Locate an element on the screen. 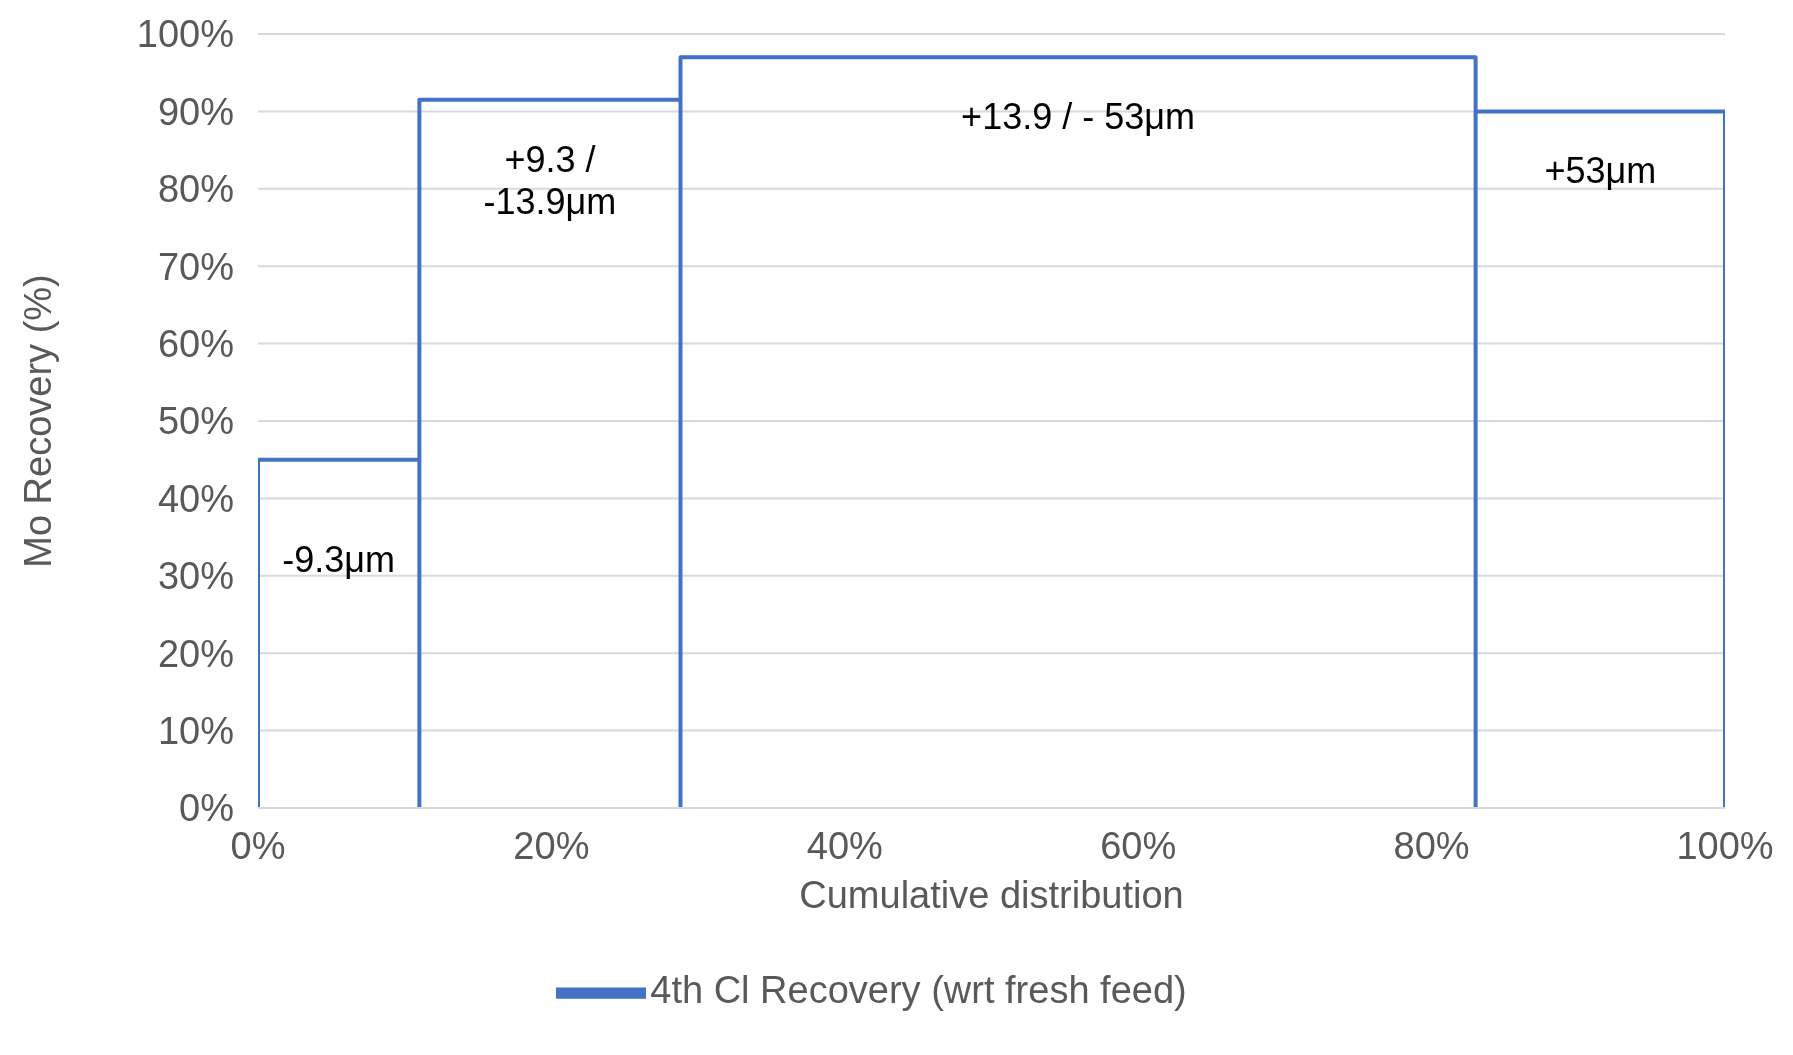 The height and width of the screenshot is (1055, 1793). x-tick-label: 80% is located at coordinates (1431, 845).